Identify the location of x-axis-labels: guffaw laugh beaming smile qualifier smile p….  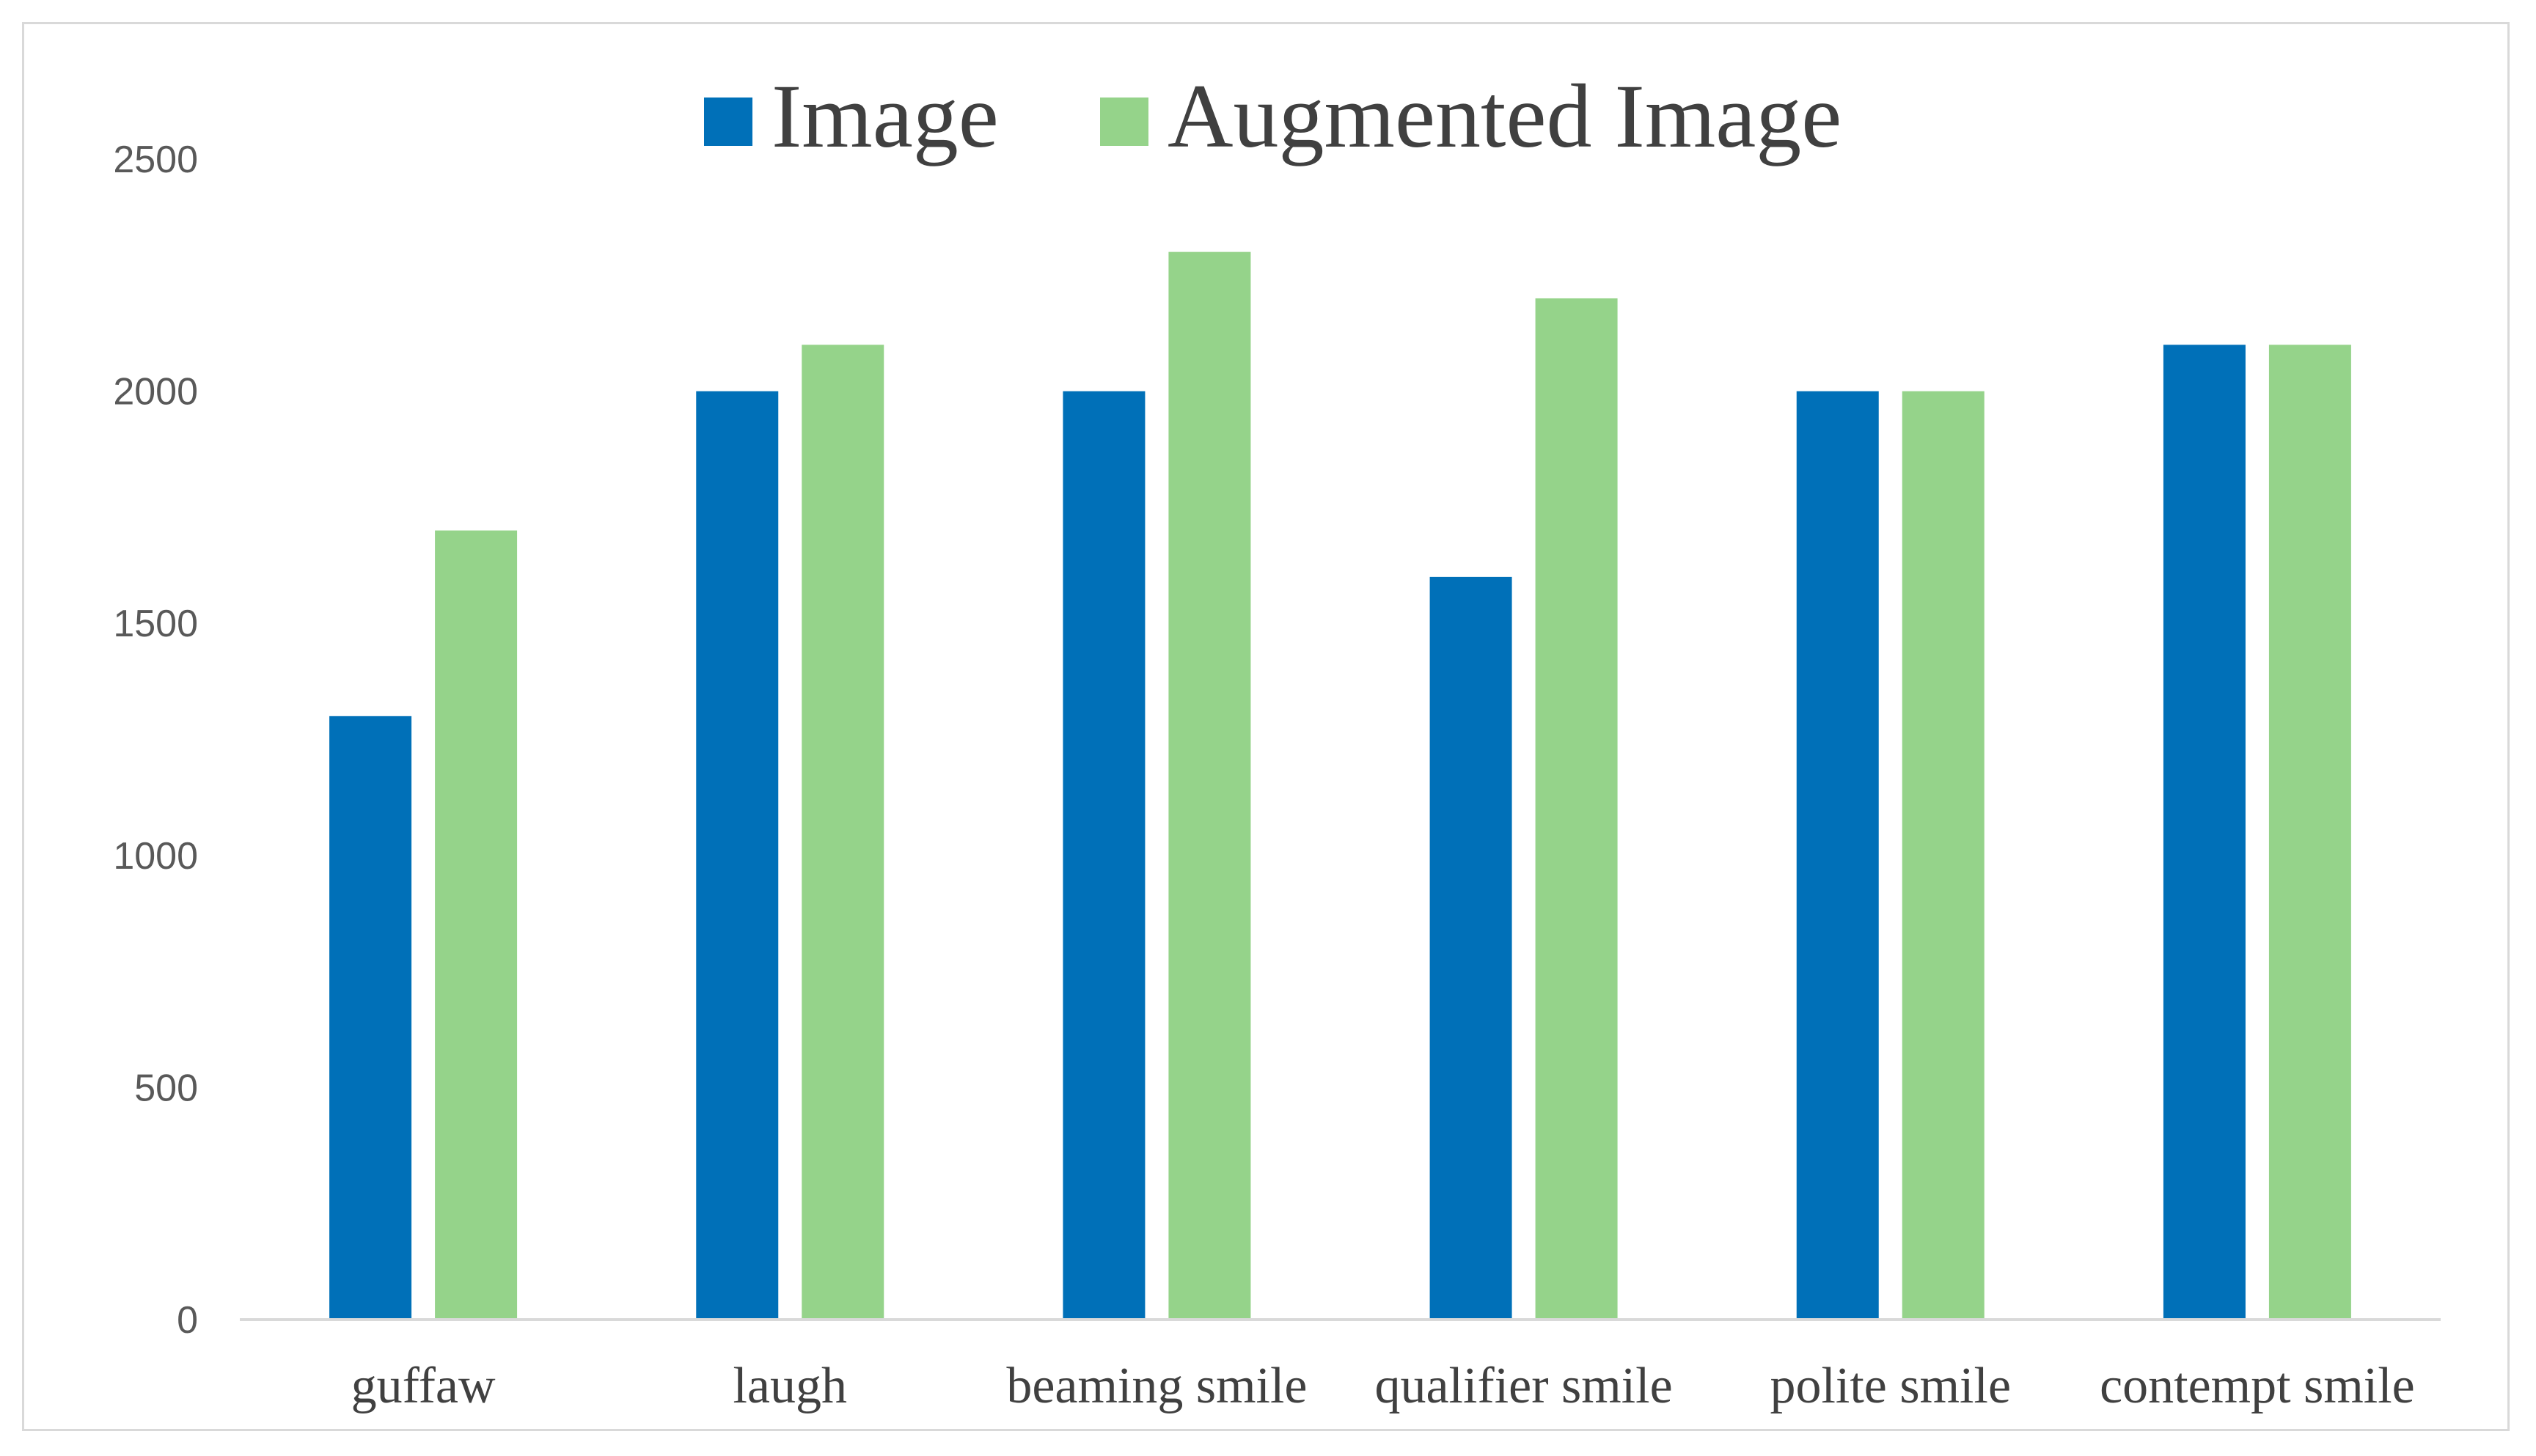
(1383, 1386).